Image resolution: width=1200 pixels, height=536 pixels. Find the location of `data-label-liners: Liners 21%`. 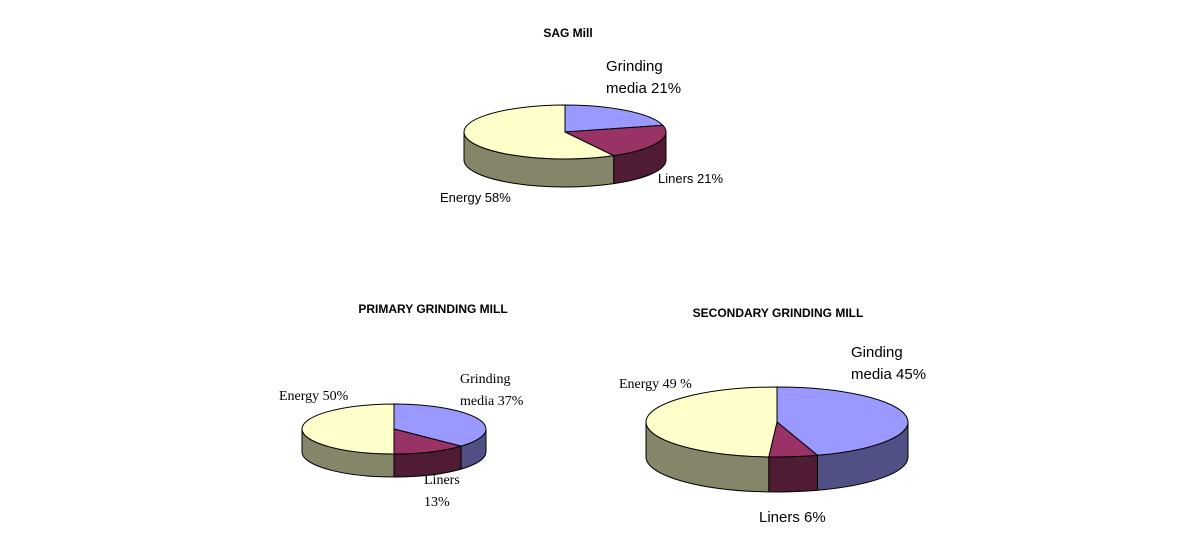

data-label-liners: Liners 21% is located at coordinates (690, 178).